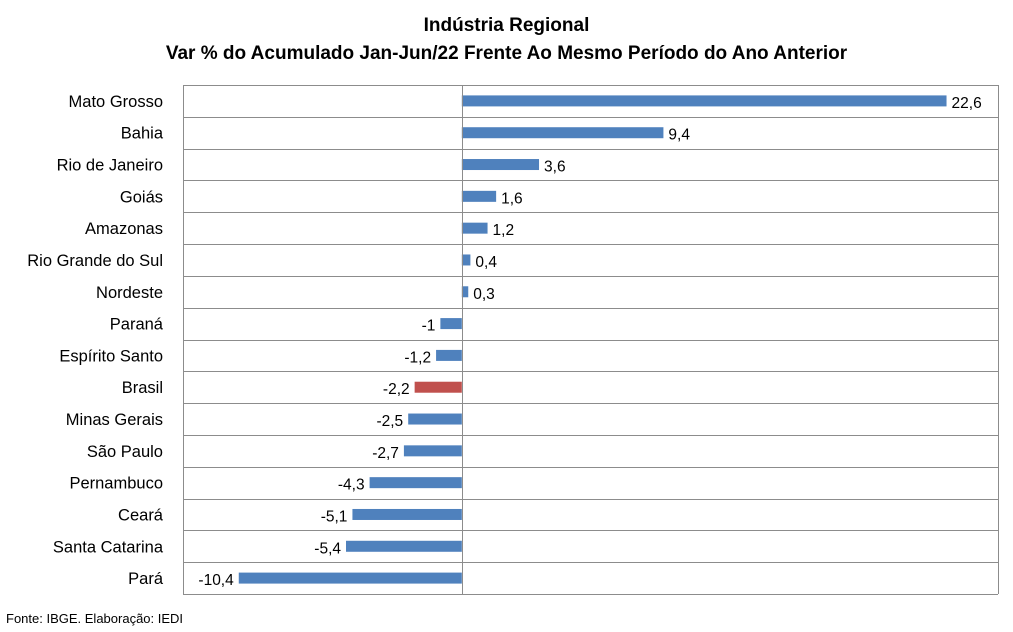 Image resolution: width=1013 pixels, height=632 pixels. What do you see at coordinates (142, 134) in the screenshot?
I see `category-label: Bahia` at bounding box center [142, 134].